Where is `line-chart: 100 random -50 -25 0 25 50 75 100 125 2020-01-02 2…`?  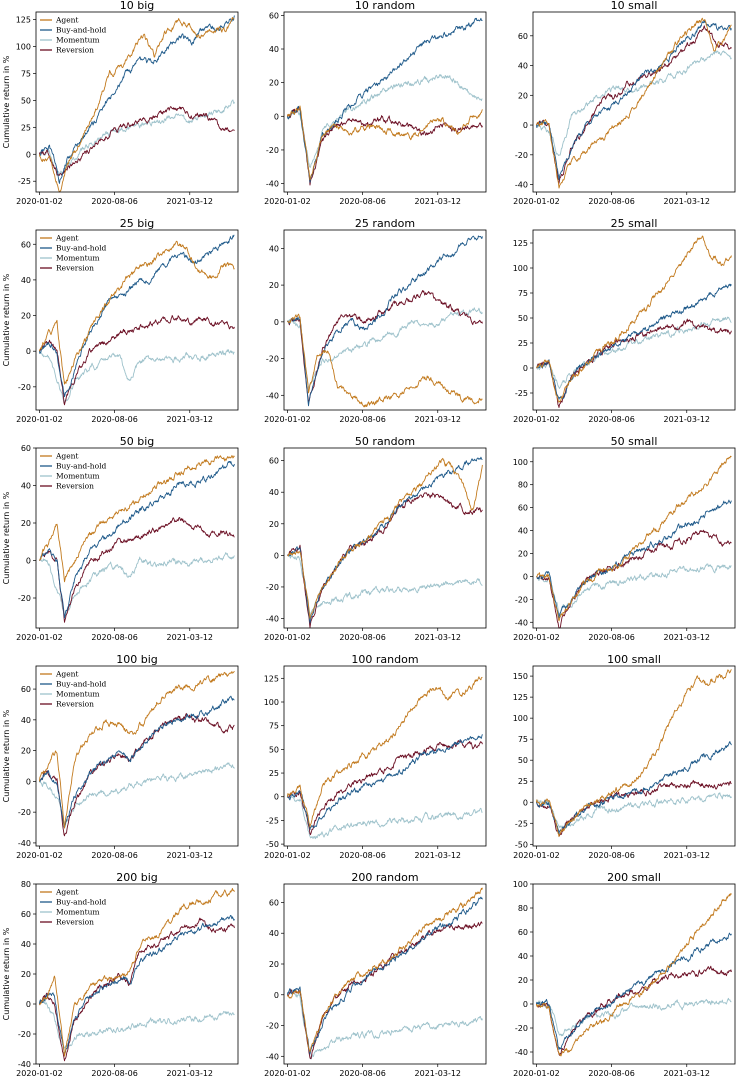
line-chart: 100 random -50 -25 0 25 50 75 100 125 2020-01-02 2… is located at coordinates (375, 757).